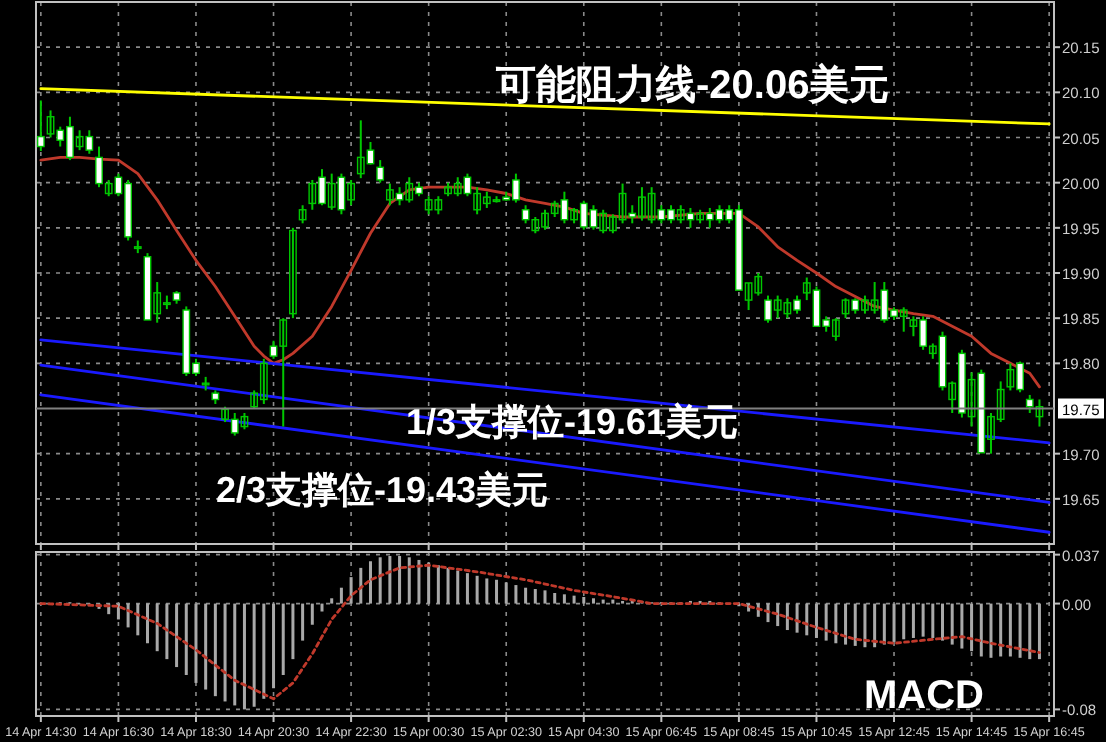 The image size is (1106, 742). Describe the element at coordinates (924, 696) in the screenshot. I see `annotation: MACD` at that location.